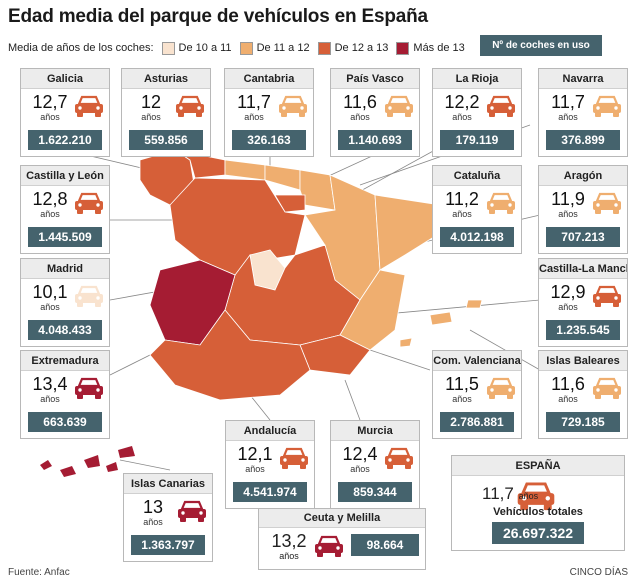 Image resolution: width=640 pixels, height=586 pixels. I want to click on age-value: 13,2 años, so click(289, 546).